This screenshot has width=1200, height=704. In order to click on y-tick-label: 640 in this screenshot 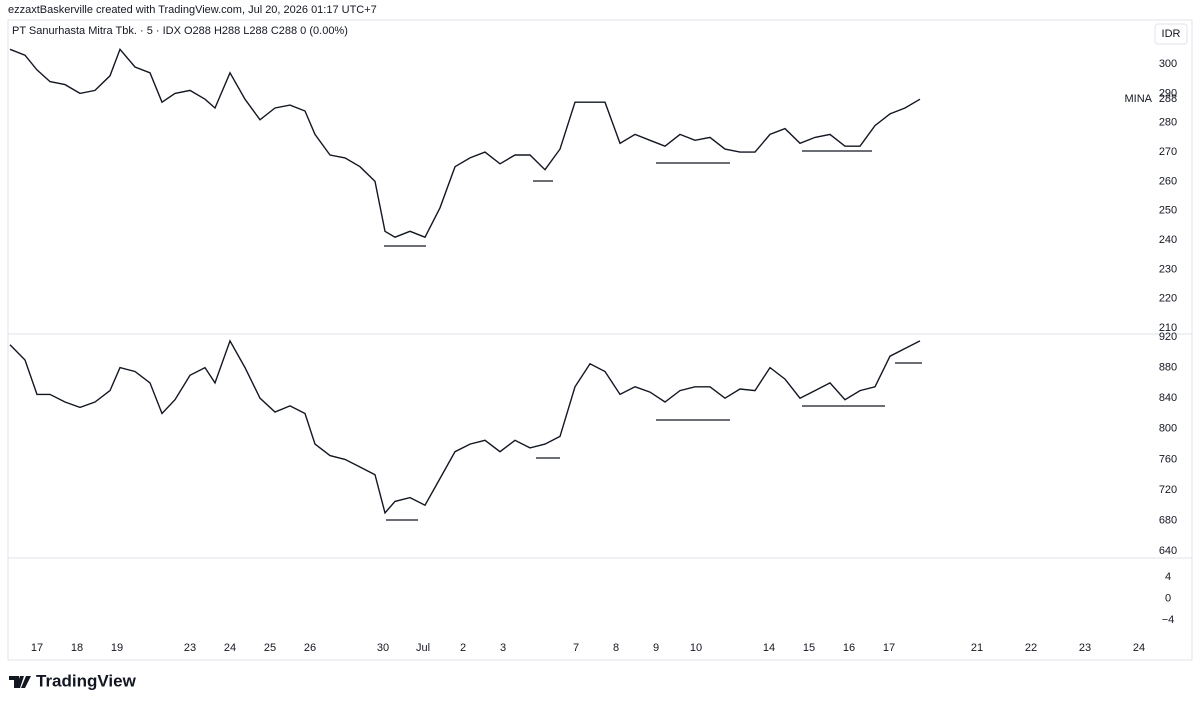, I will do `click(1168, 551)`.